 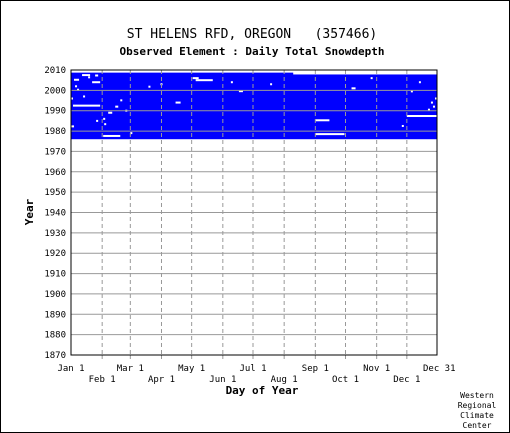 I want to click on x-axis-label: Day of Year, so click(x=262, y=390).